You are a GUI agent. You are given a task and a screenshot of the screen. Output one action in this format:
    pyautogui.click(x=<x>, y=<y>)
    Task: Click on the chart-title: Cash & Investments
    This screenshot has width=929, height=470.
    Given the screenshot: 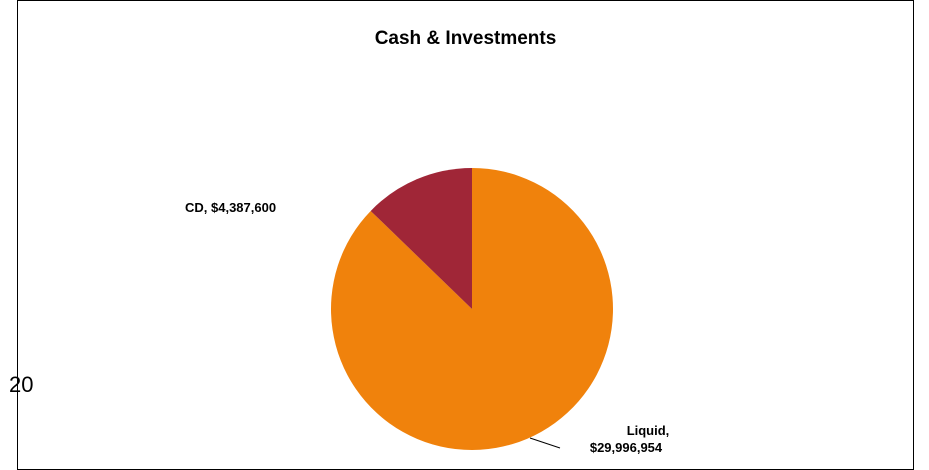 What is the action you would take?
    pyautogui.click(x=465, y=38)
    